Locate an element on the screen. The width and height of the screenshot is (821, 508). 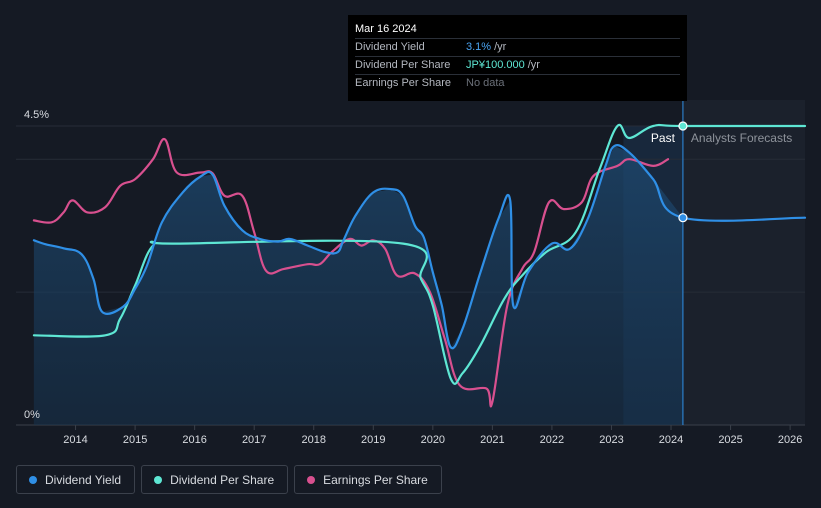
legend-item-dividend-yield: Dividend Yield is located at coordinates (76, 479).